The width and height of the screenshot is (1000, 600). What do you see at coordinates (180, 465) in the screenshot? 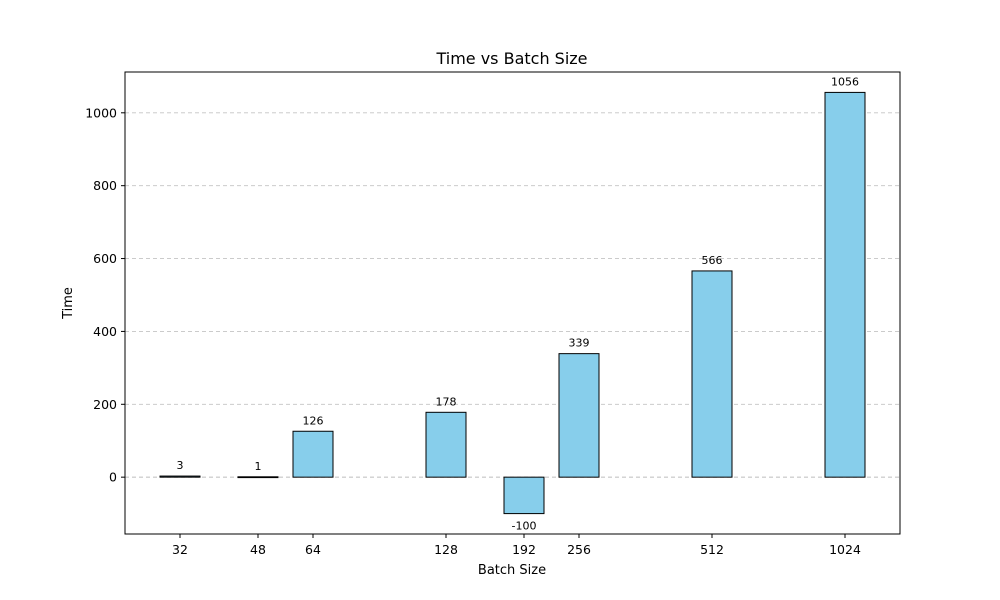
I see `data-label: 3` at bounding box center [180, 465].